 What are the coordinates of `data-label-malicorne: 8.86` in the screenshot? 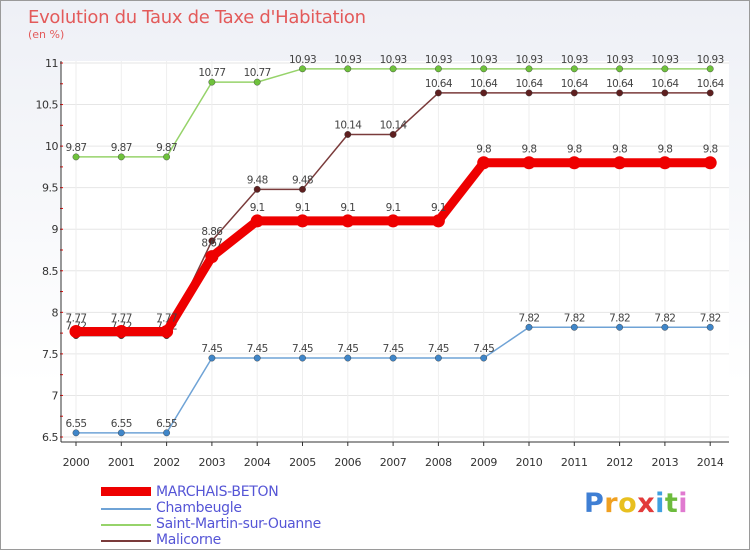 It's located at (212, 232).